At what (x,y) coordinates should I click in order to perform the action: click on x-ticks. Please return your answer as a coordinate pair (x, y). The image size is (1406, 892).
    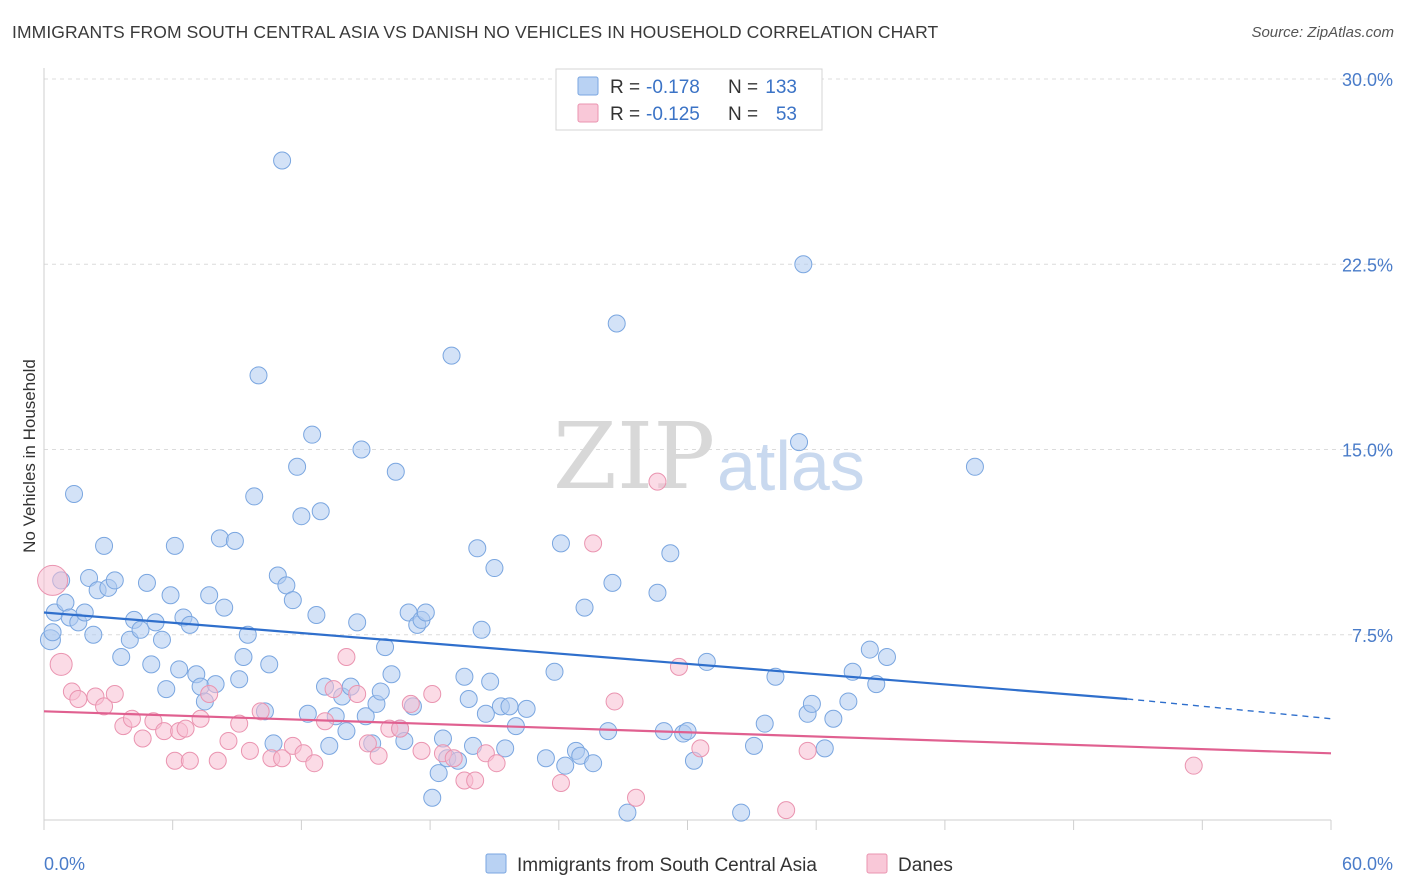
    Looking at the image, I should click on (687, 825).